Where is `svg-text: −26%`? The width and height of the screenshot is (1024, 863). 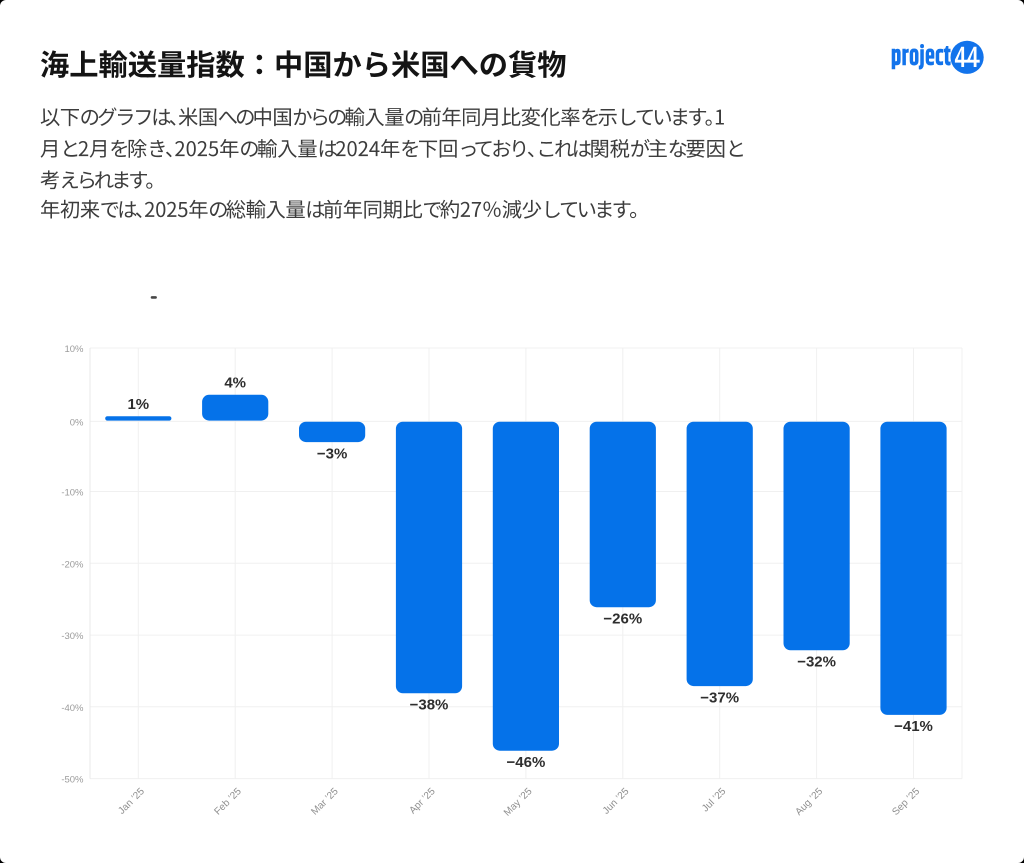 svg-text: −26% is located at coordinates (622, 619).